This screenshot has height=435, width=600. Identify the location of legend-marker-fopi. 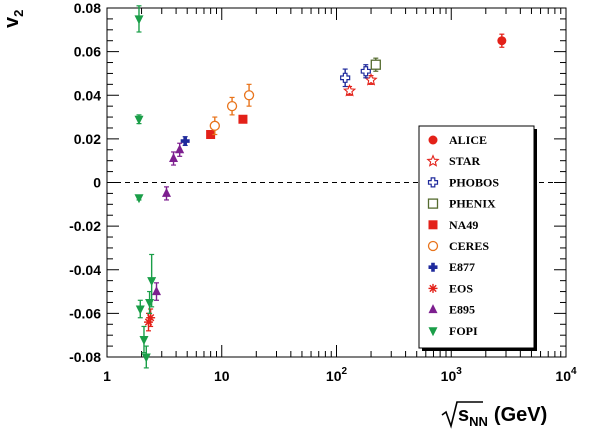
(433, 332).